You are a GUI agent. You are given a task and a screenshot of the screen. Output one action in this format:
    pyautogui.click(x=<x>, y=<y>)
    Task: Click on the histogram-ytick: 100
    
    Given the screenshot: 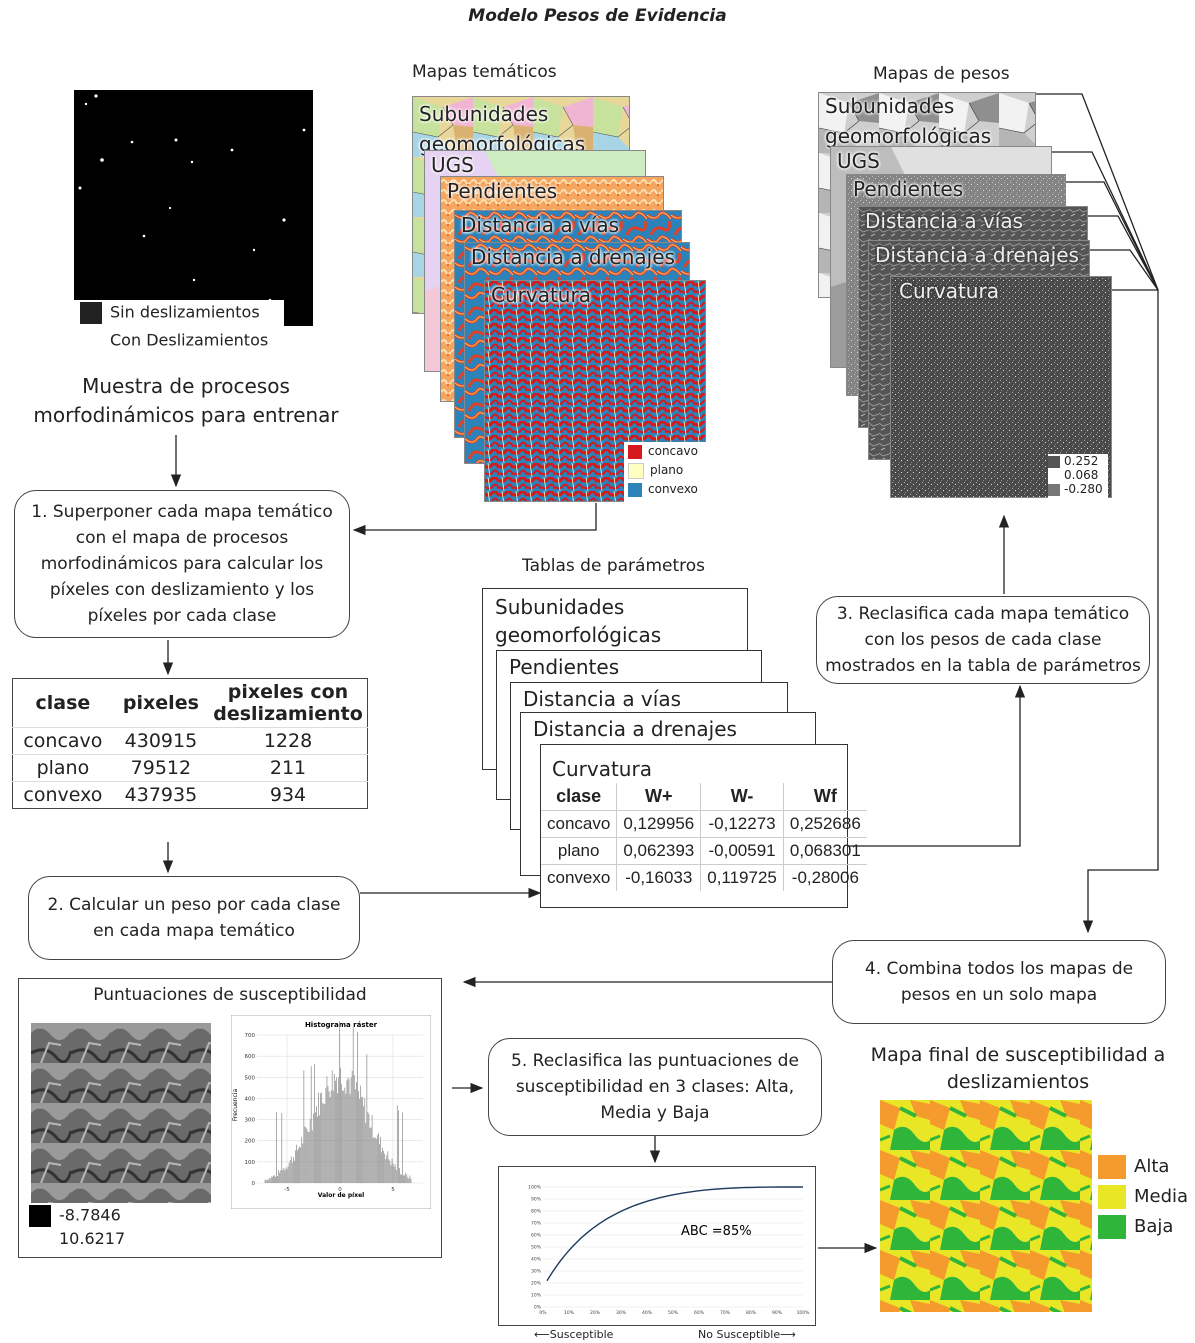 What is the action you would take?
    pyautogui.click(x=250, y=1163)
    